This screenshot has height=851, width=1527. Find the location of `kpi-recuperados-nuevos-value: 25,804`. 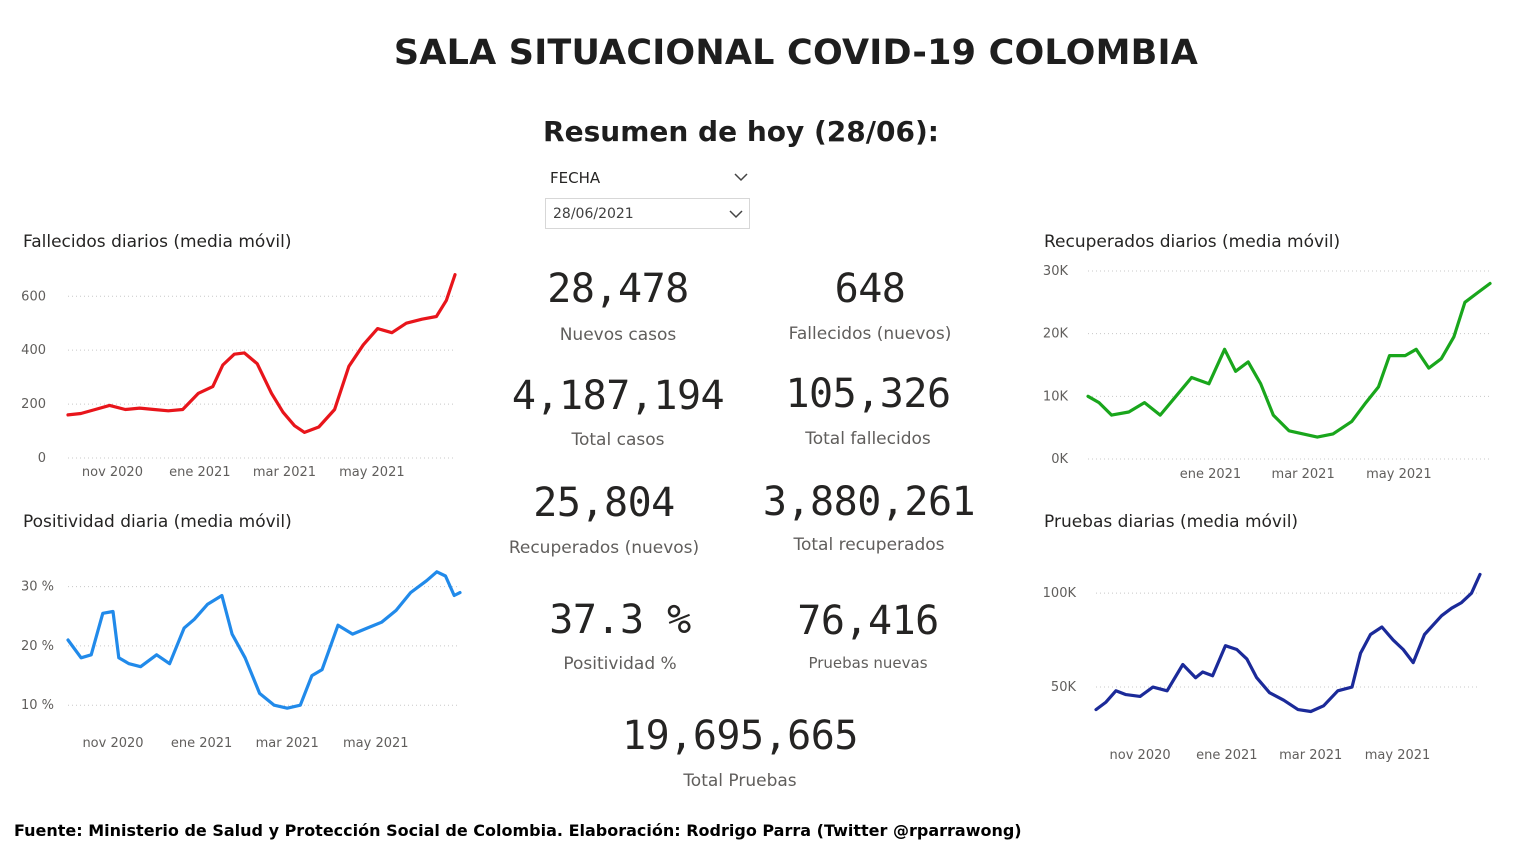

kpi-recuperados-nuevos-value: 25,804 is located at coordinates (604, 503).